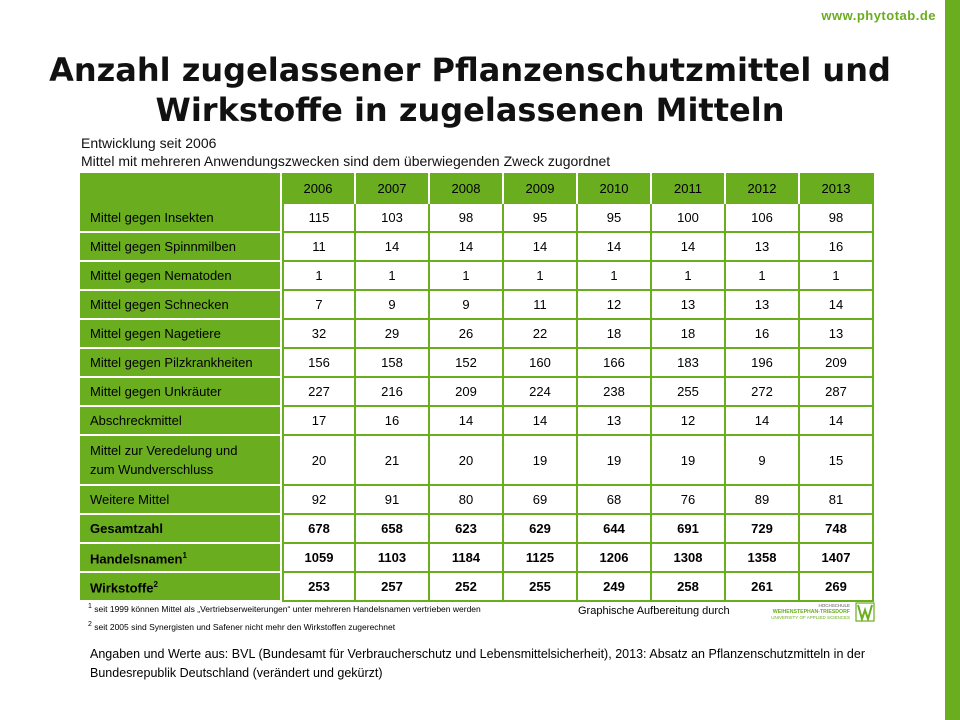 Image resolution: width=960 pixels, height=720 pixels. I want to click on value-cell: 152, so click(467, 363).